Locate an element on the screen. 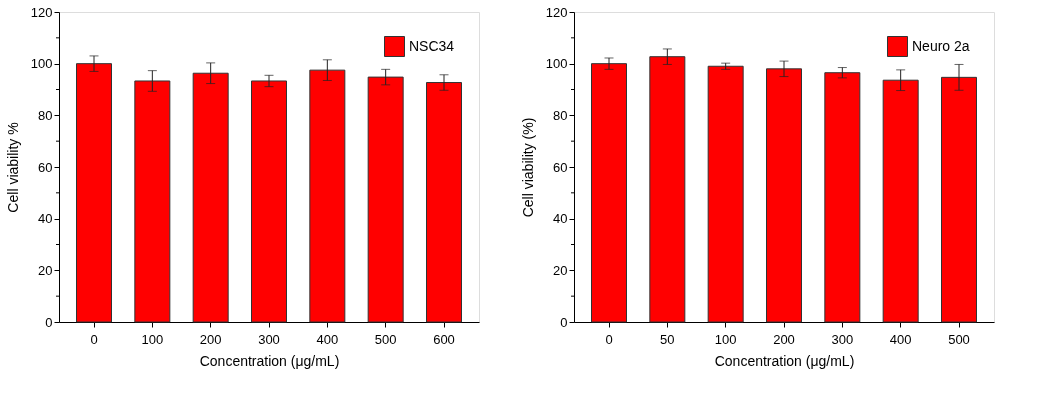 Image resolution: width=1040 pixels, height=414 pixels. y-axis-title: Cell viability % is located at coordinates (12, 167).